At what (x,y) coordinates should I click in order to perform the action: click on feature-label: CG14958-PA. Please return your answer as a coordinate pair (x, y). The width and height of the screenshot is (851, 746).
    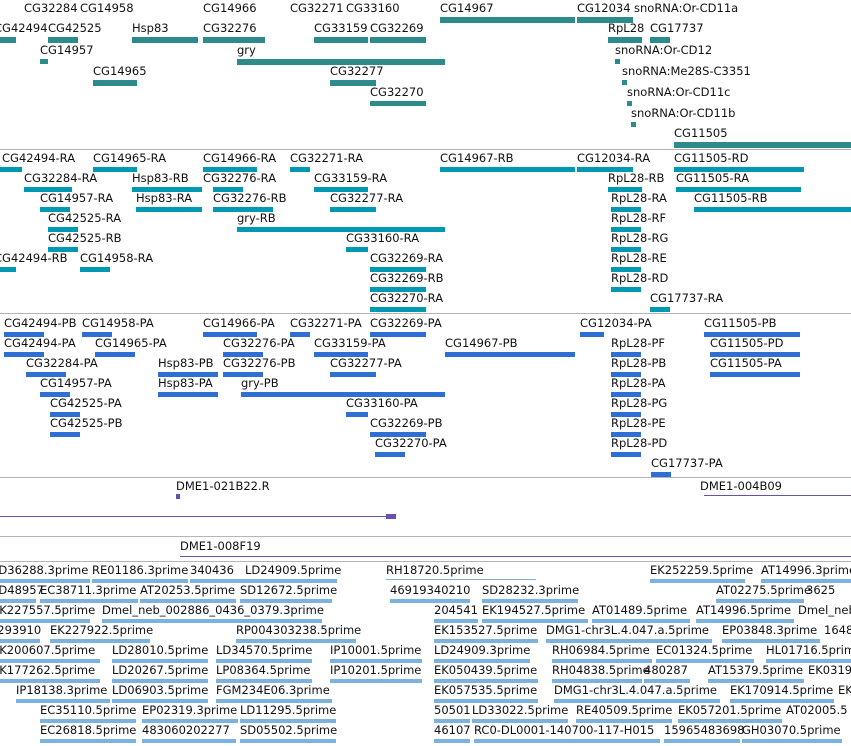
    Looking at the image, I should click on (118, 323).